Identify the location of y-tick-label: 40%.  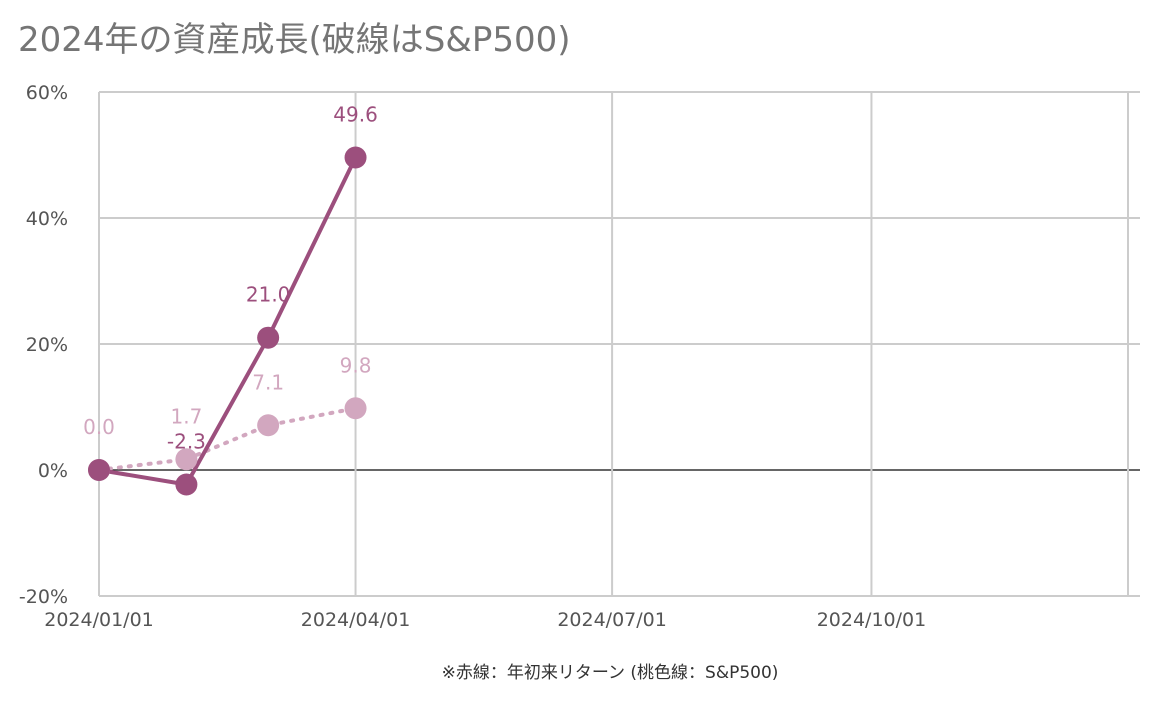
(47, 219).